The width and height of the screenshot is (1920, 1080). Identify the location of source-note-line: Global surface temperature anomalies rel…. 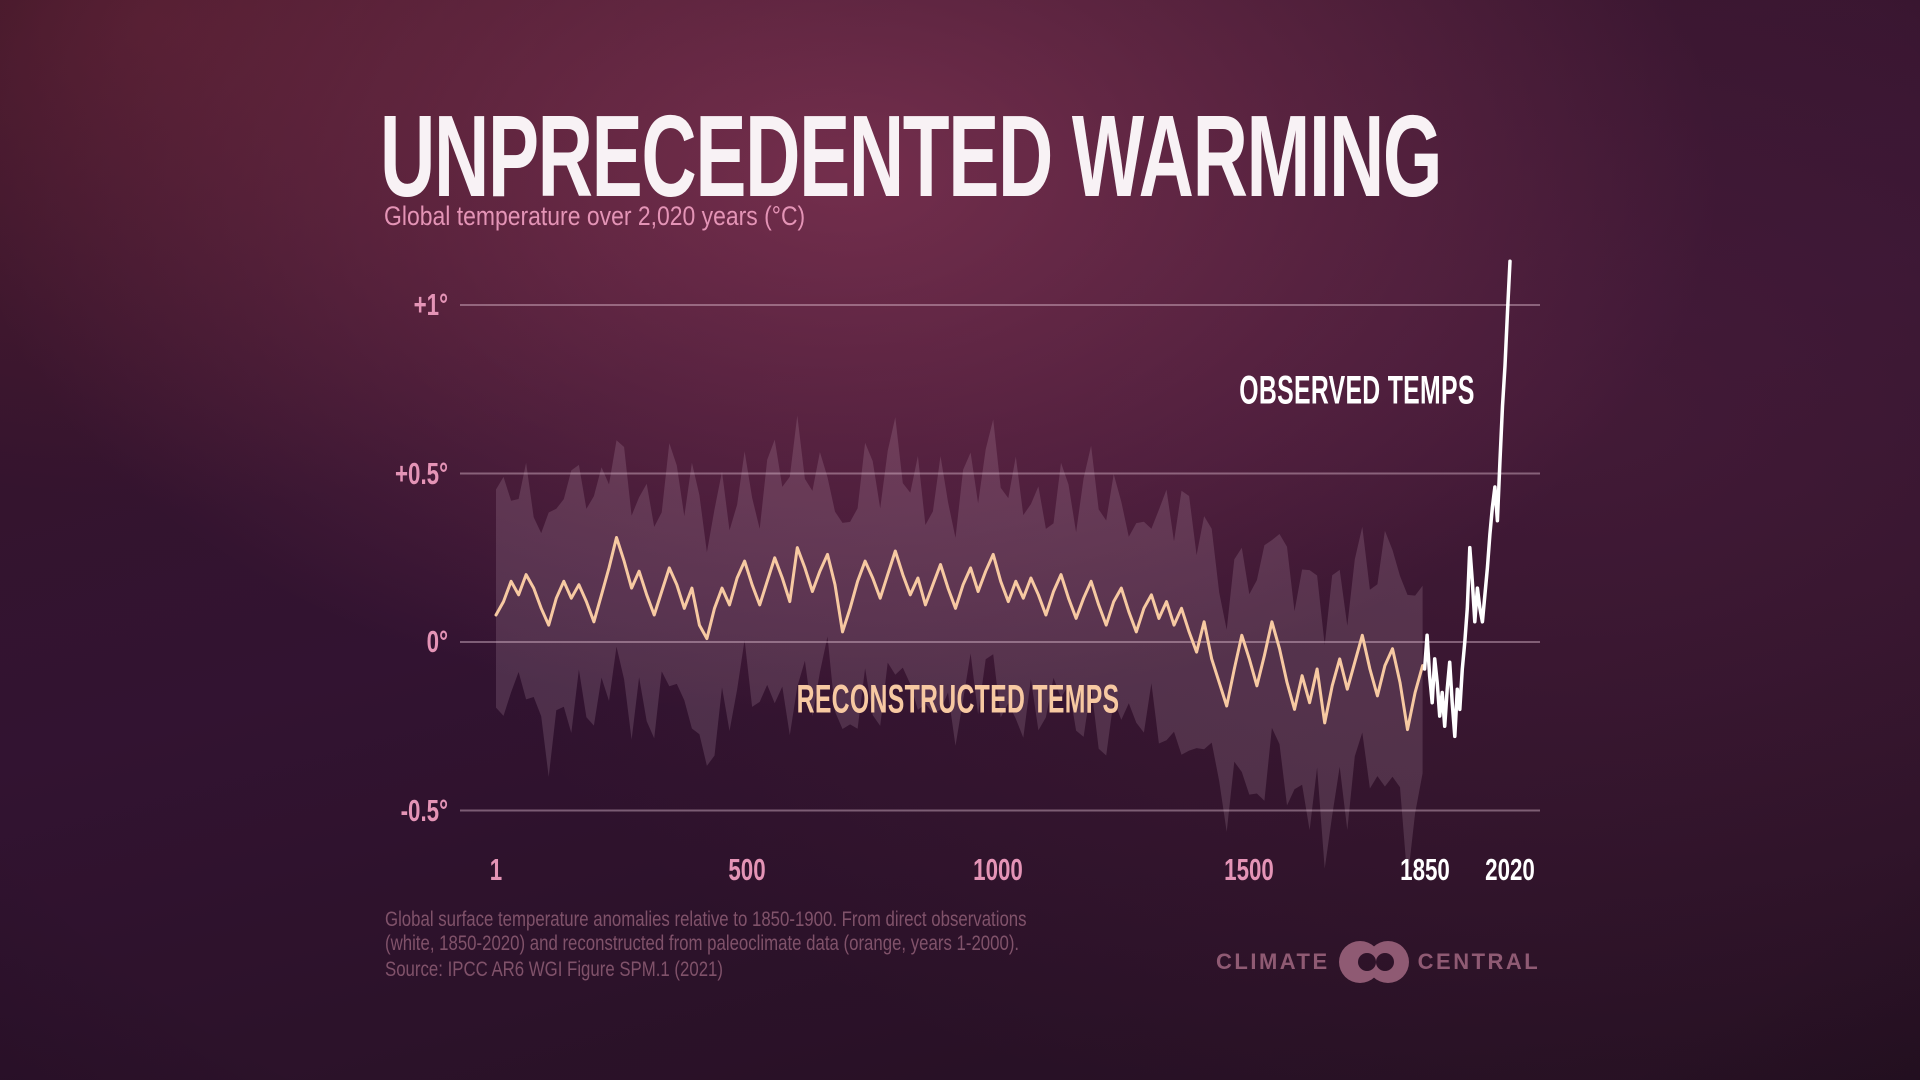
(706, 919).